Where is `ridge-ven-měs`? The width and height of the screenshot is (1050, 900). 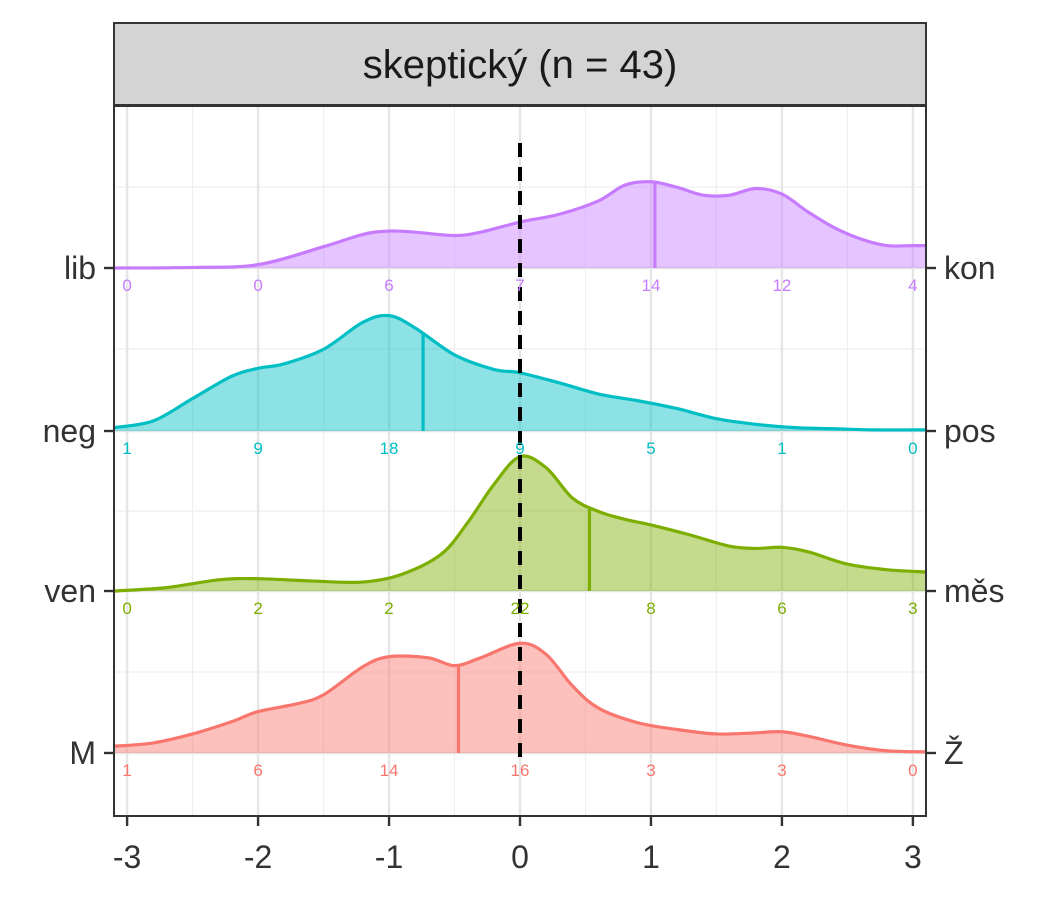
ridge-ven-měs is located at coordinates (520, 523).